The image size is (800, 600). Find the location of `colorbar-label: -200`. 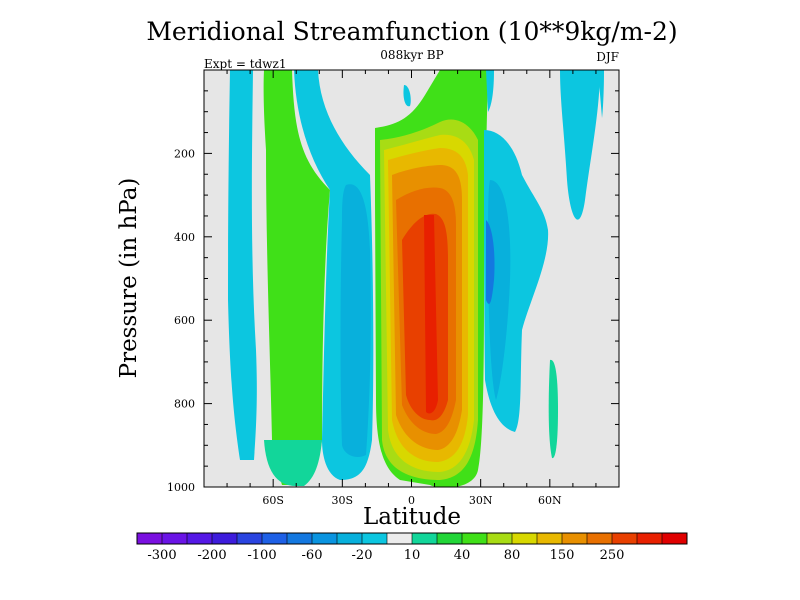

colorbar-label: -200 is located at coordinates (211, 555).